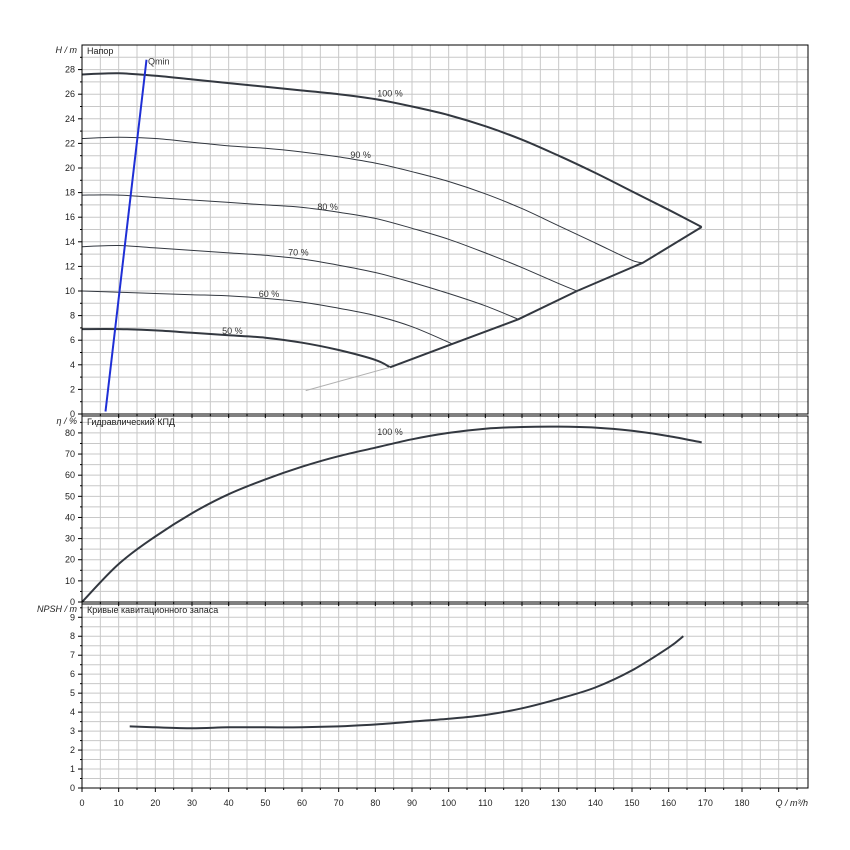 This screenshot has height=850, width=850. What do you see at coordinates (521, 803) in the screenshot?
I see `x-tick-label: 120` at bounding box center [521, 803].